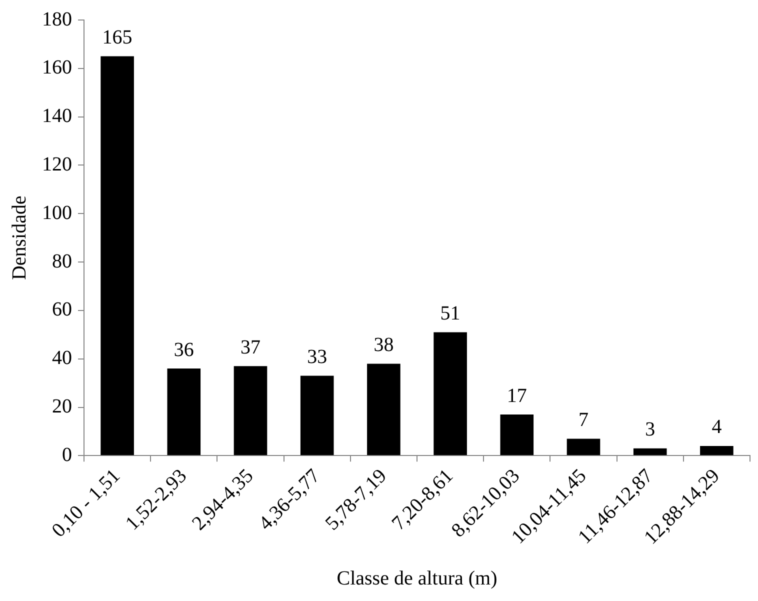 The height and width of the screenshot is (601, 758). I want to click on x-axis-title: Classe de altura (m), so click(417, 578).